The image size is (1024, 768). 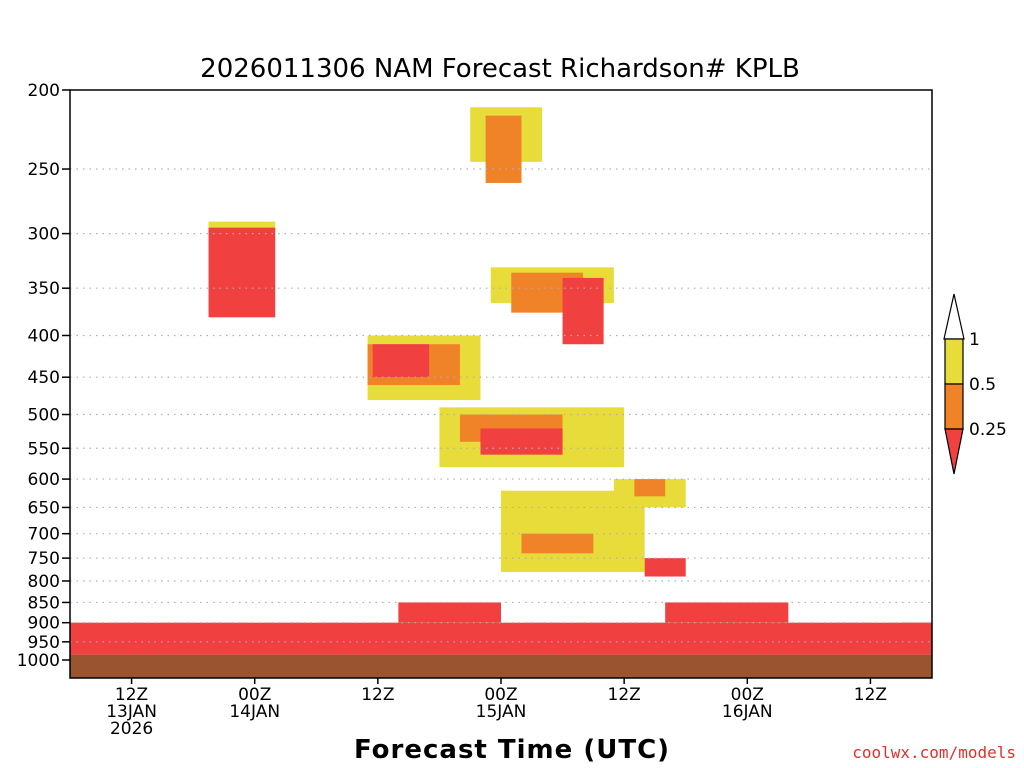 I want to click on x-tick-label-0-0: 12Z, so click(x=131, y=695).